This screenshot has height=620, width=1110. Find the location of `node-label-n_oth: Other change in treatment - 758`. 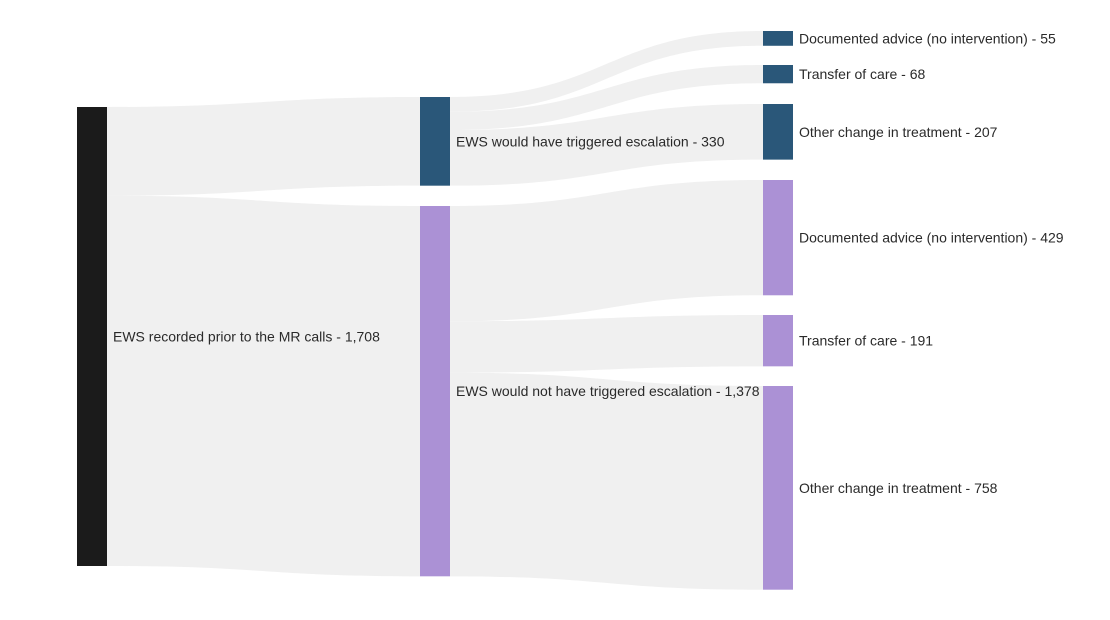

node-label-n_oth: Other change in treatment - 758 is located at coordinates (898, 488).